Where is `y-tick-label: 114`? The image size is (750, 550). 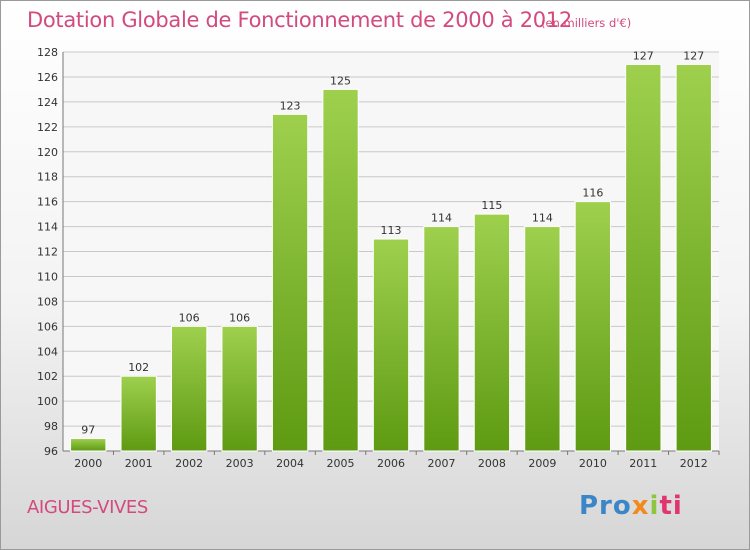 y-tick-label: 114 is located at coordinates (47, 227).